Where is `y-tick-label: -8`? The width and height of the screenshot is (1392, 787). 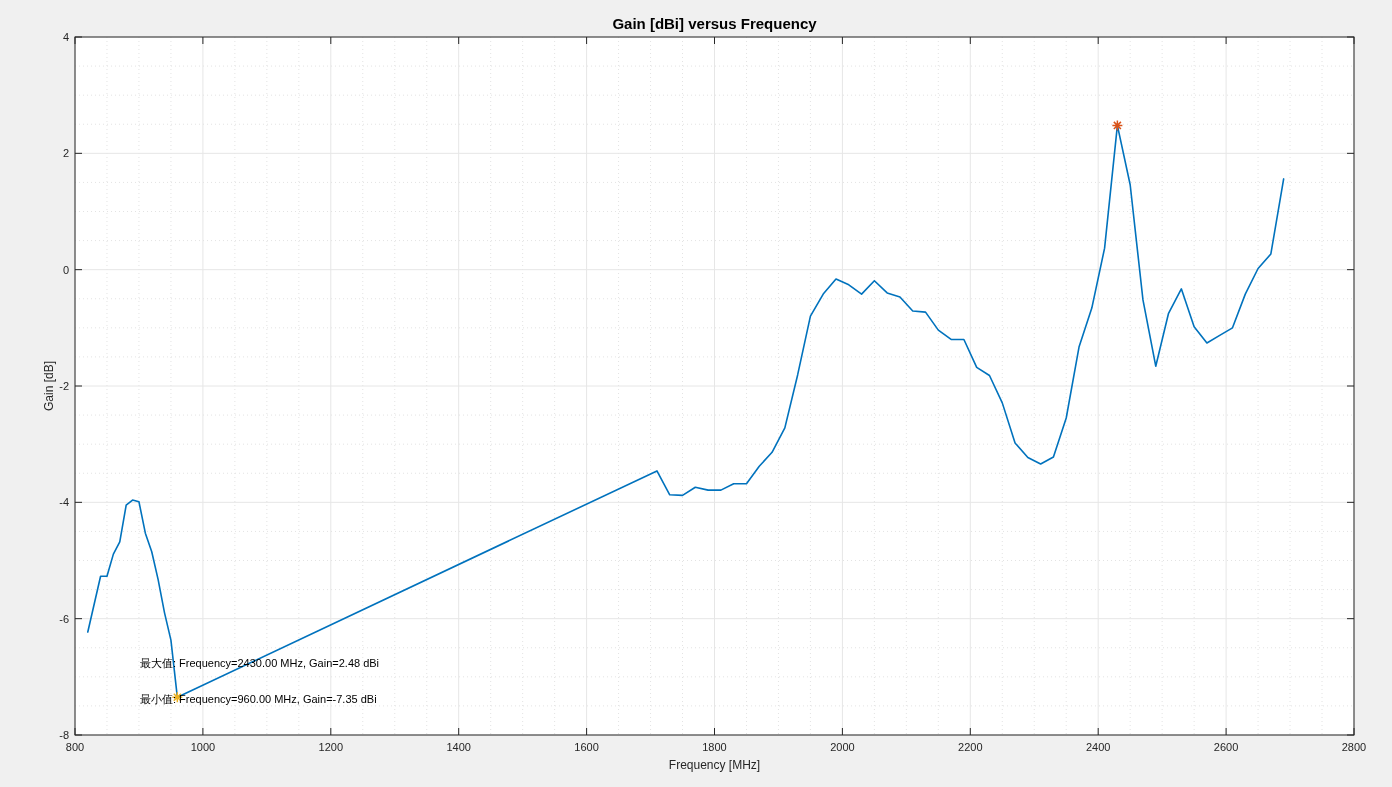 y-tick-label: -8 is located at coordinates (64, 735).